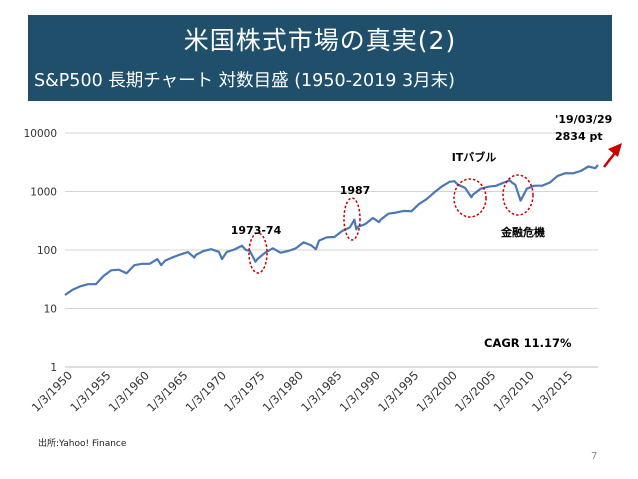  I want to click on x-tick-label-1985: 1/3/1985, so click(321, 391).